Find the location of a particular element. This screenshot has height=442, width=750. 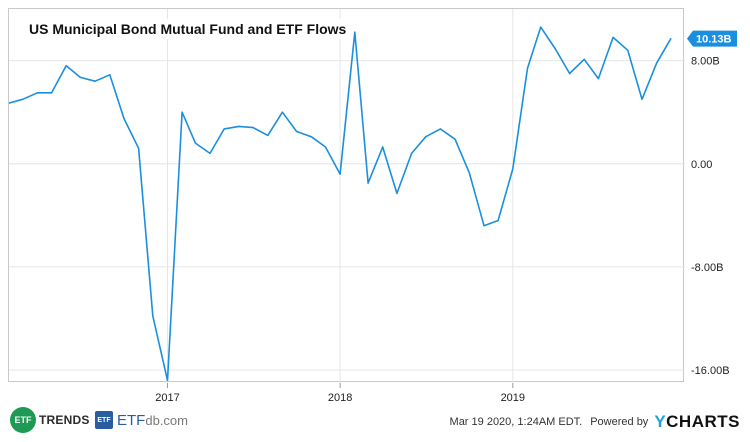

etfdb-box-icon: ETF is located at coordinates (104, 420).